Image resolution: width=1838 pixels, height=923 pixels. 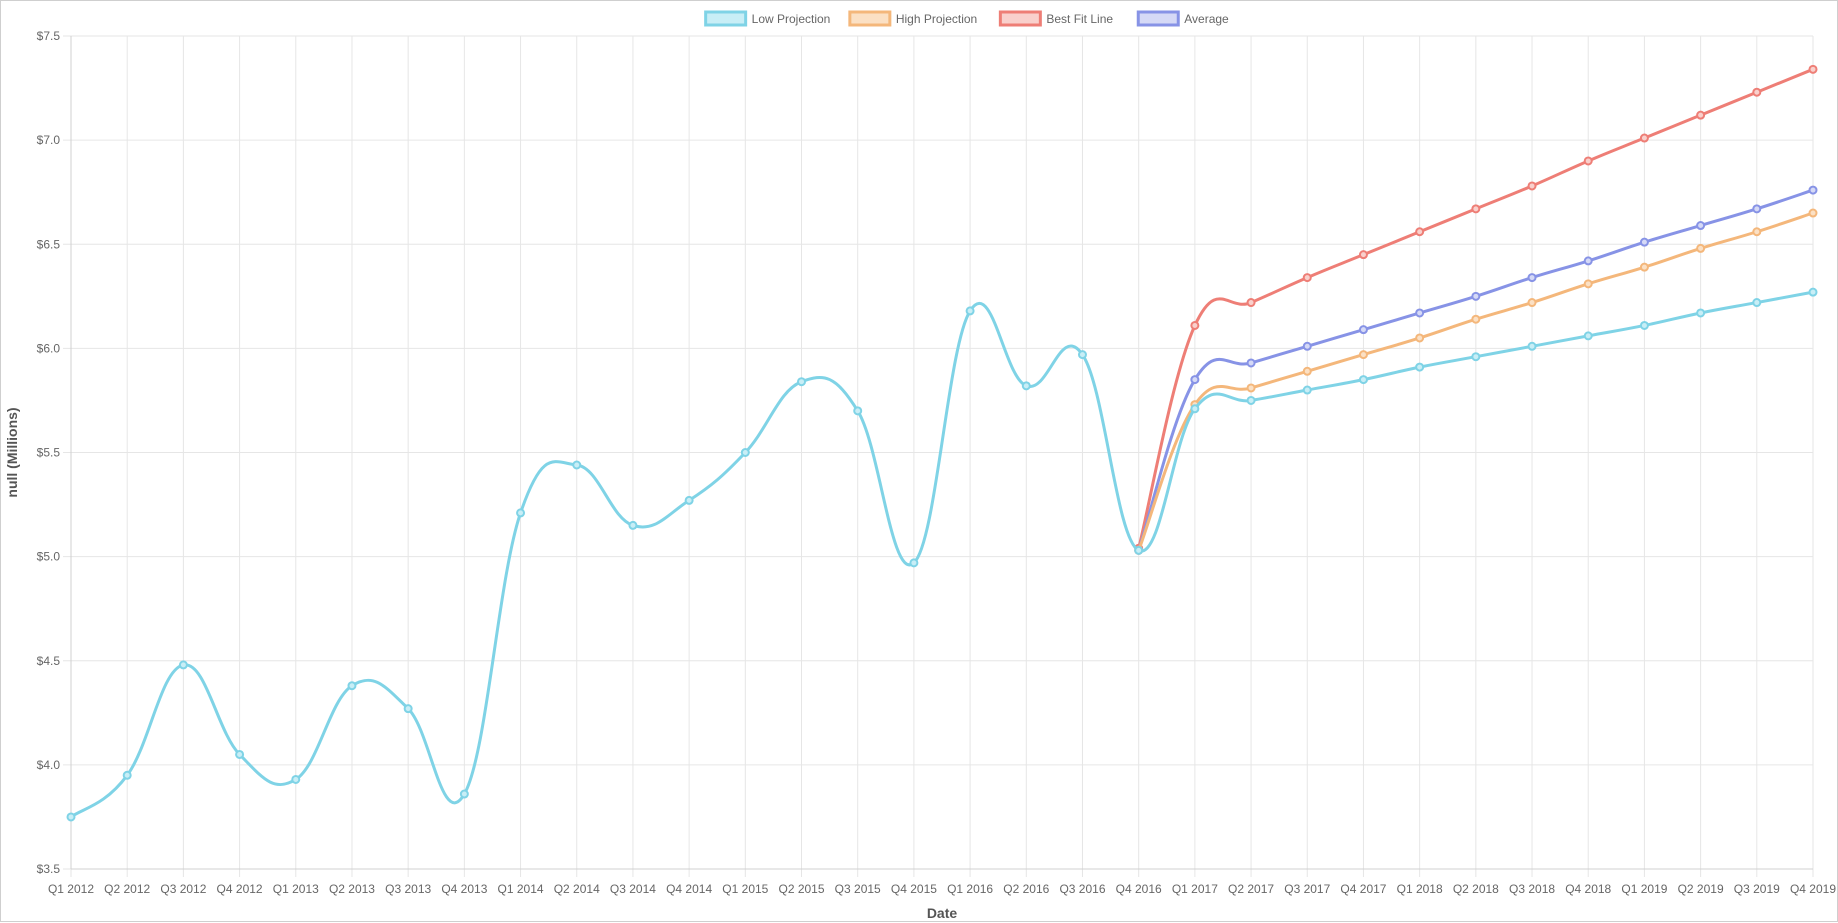 I want to click on x-tick-label: Q2 2014, so click(x=577, y=889).